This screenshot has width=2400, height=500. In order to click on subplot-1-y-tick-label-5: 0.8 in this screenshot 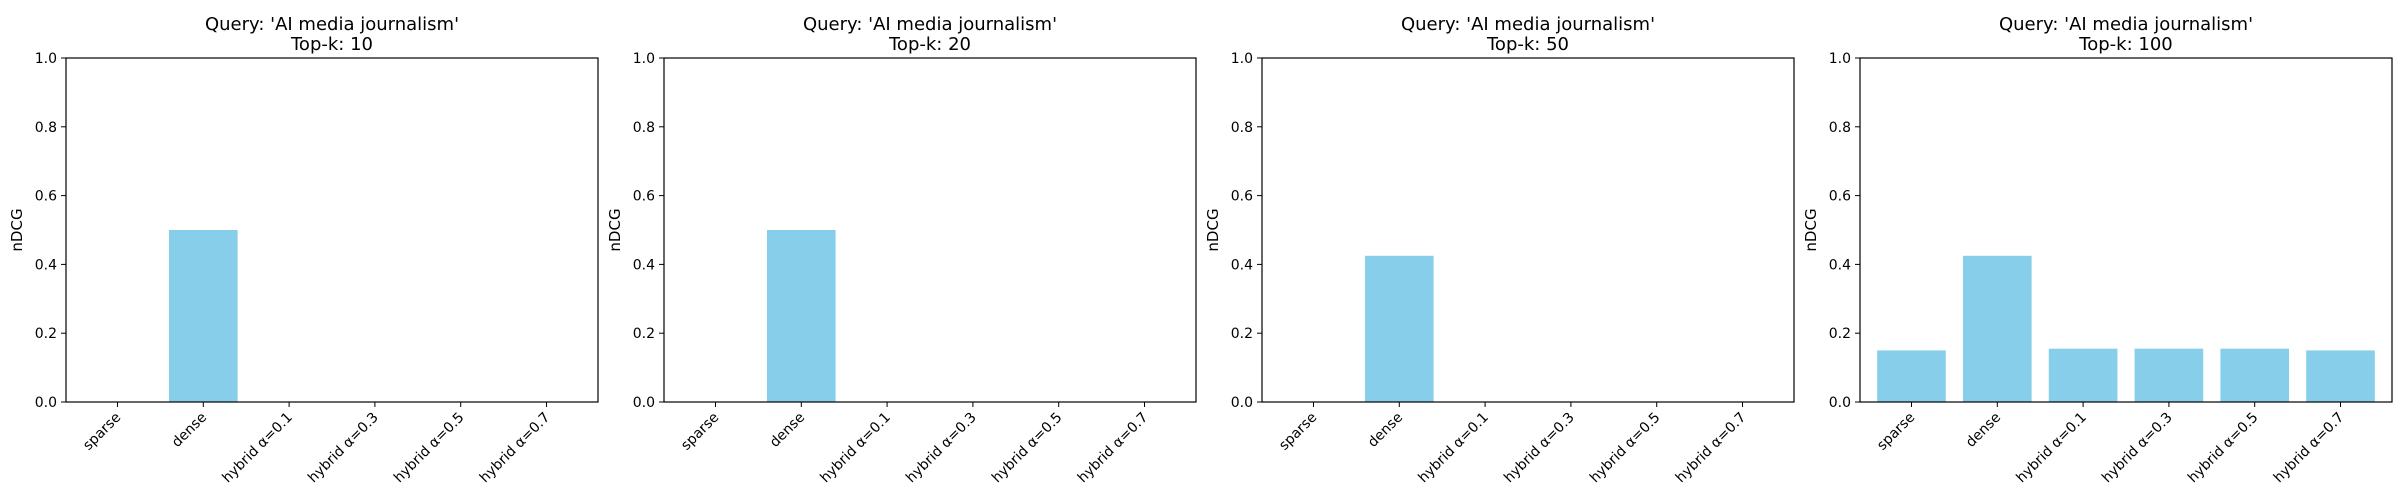, I will do `click(46, 128)`.